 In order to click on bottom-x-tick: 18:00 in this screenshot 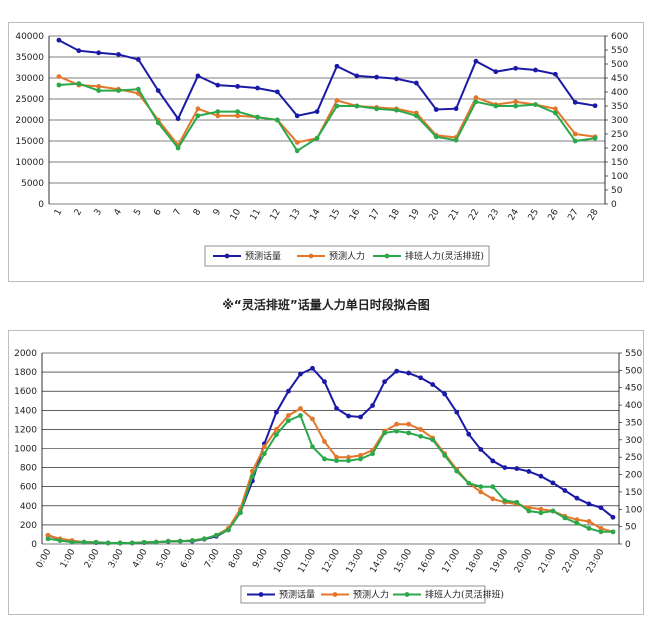, I will do `click(476, 561)`.